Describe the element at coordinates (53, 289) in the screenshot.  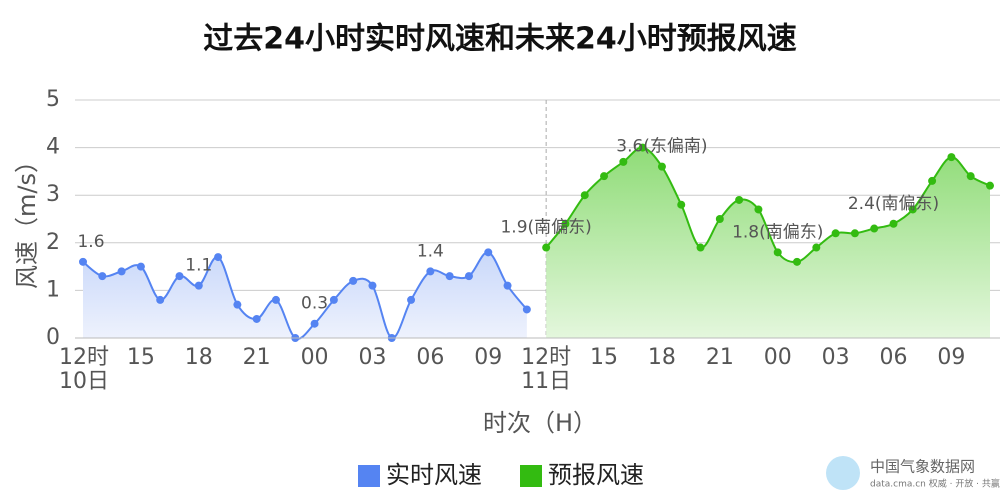
I see `y-tick-label: 1` at that location.